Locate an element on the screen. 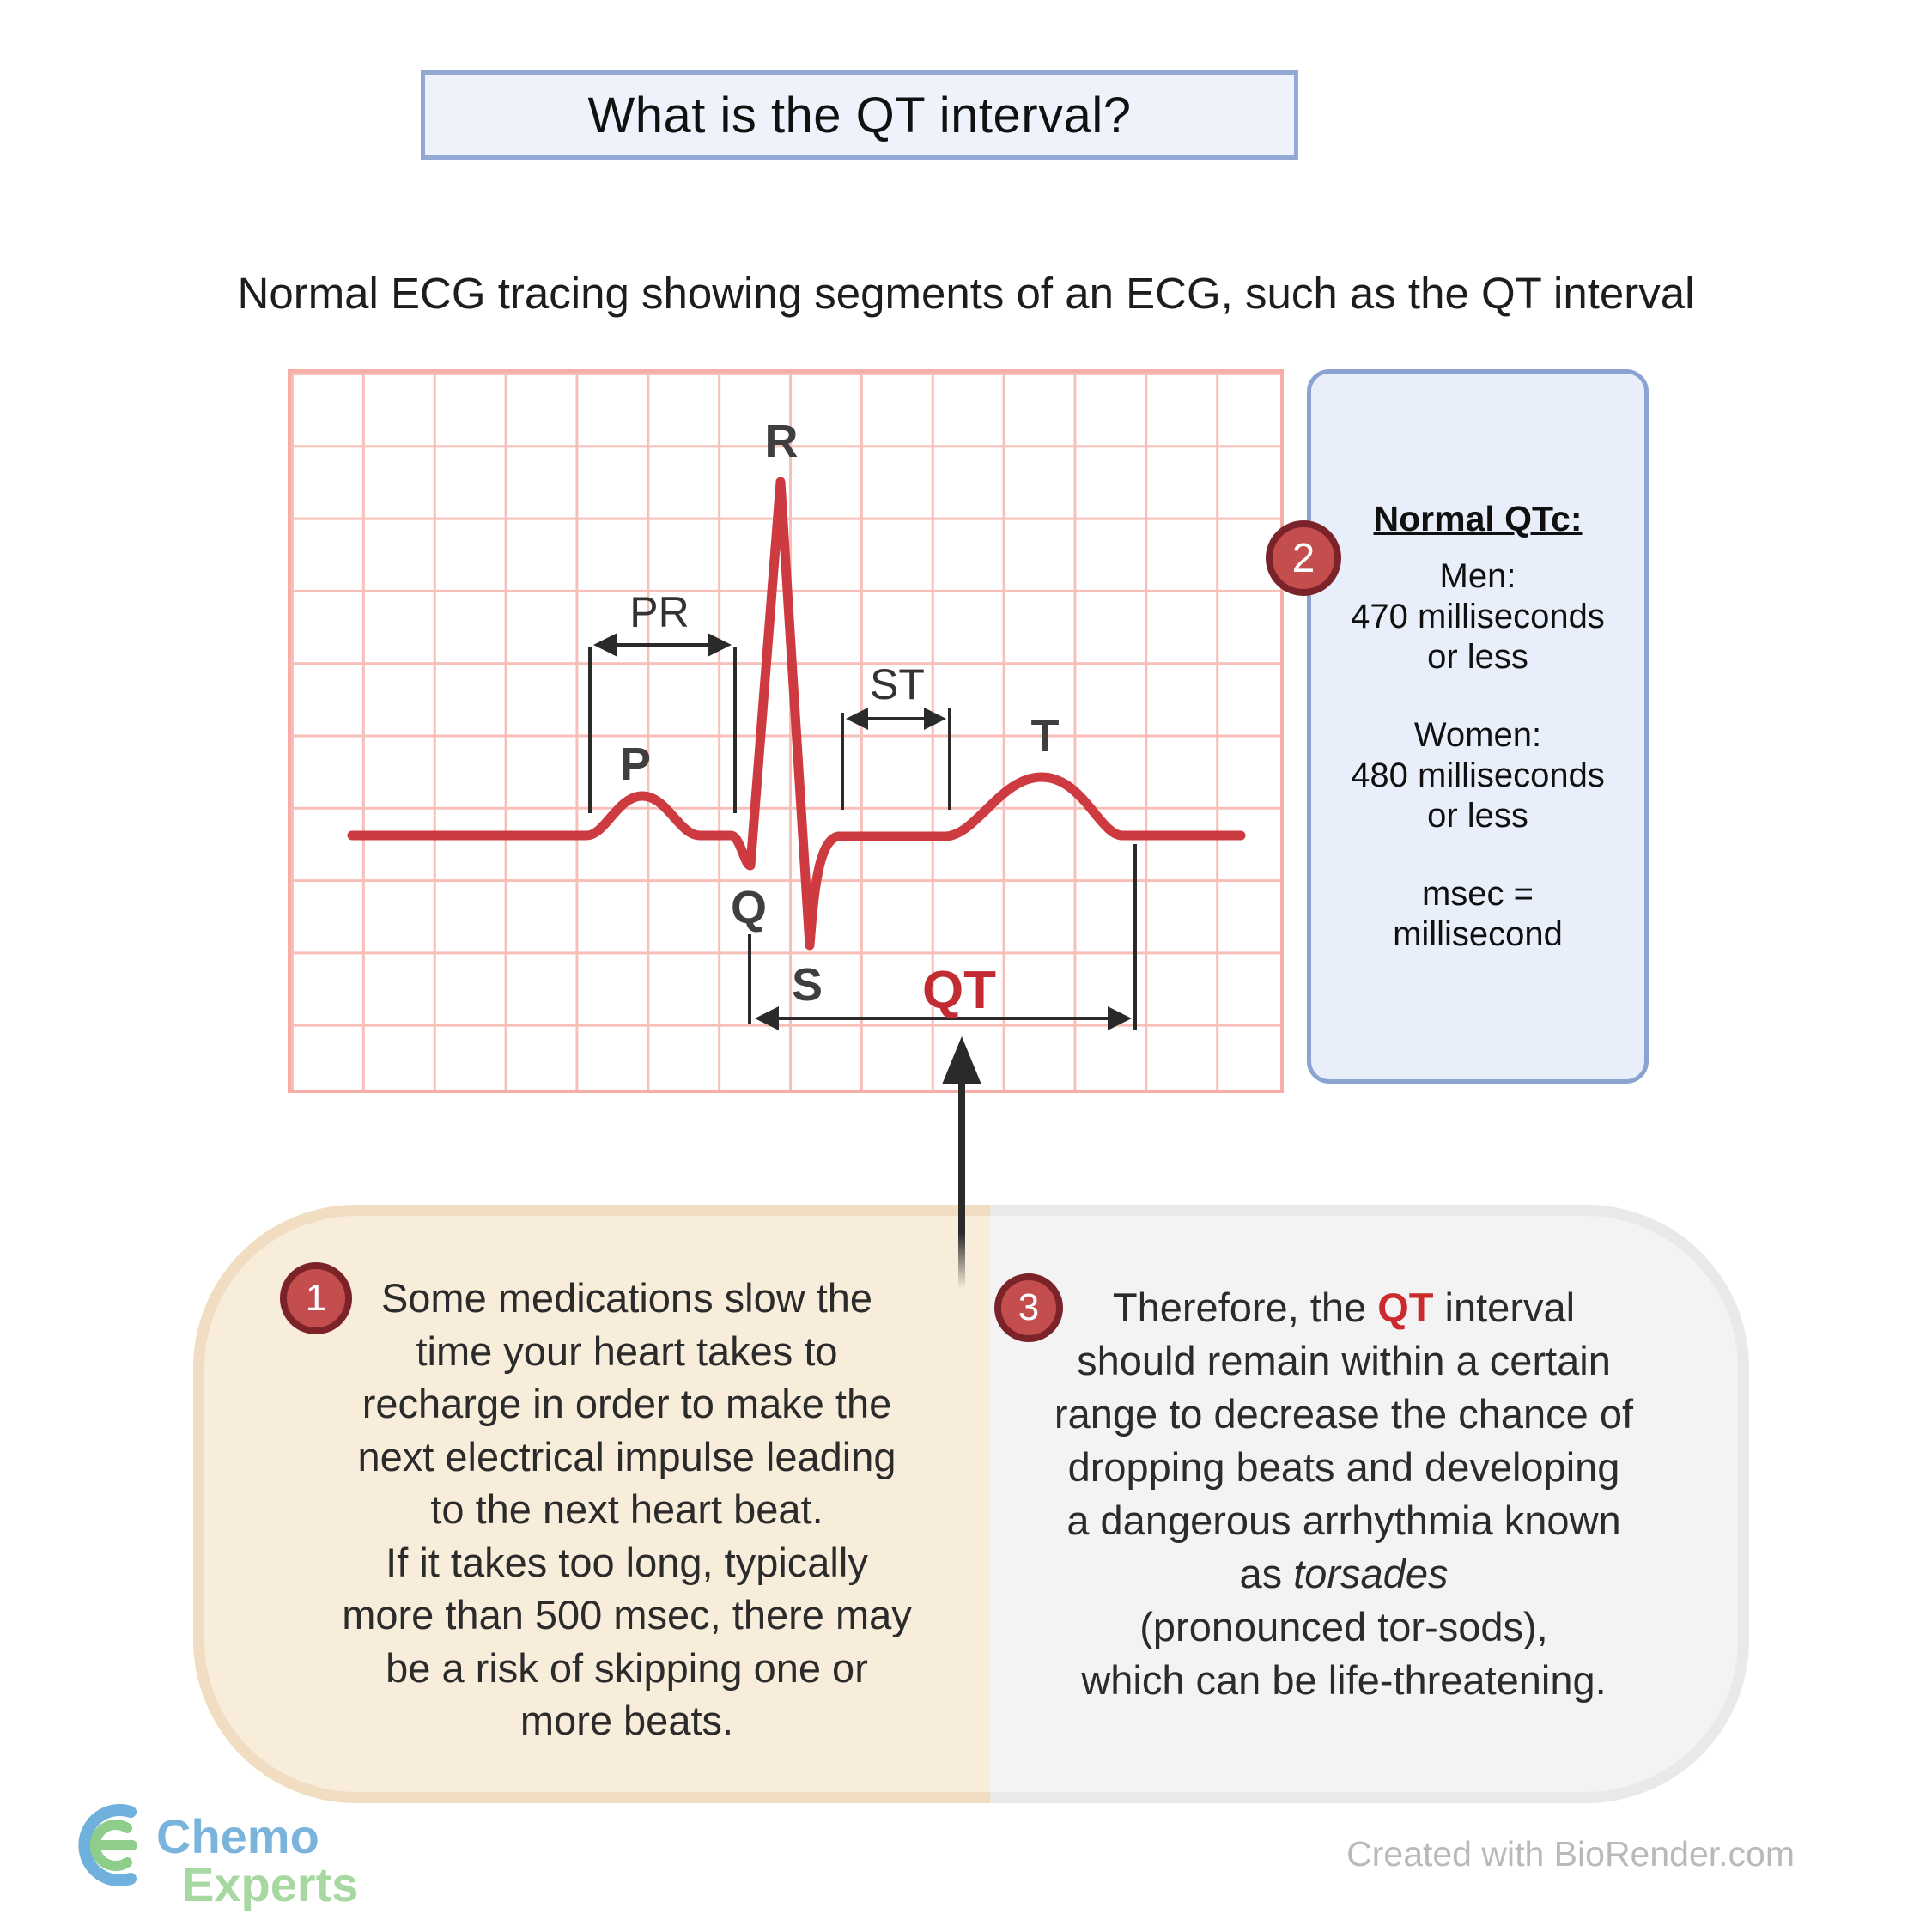 The height and width of the screenshot is (1932, 1932). ecg-trace-line is located at coordinates (797, 714).